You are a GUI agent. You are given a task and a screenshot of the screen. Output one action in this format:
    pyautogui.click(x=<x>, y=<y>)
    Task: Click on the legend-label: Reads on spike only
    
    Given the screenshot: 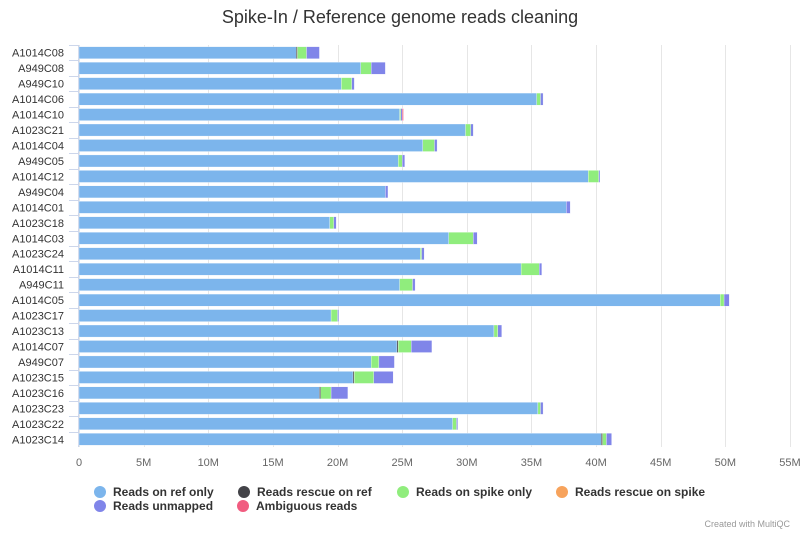 What is the action you would take?
    pyautogui.click(x=474, y=492)
    